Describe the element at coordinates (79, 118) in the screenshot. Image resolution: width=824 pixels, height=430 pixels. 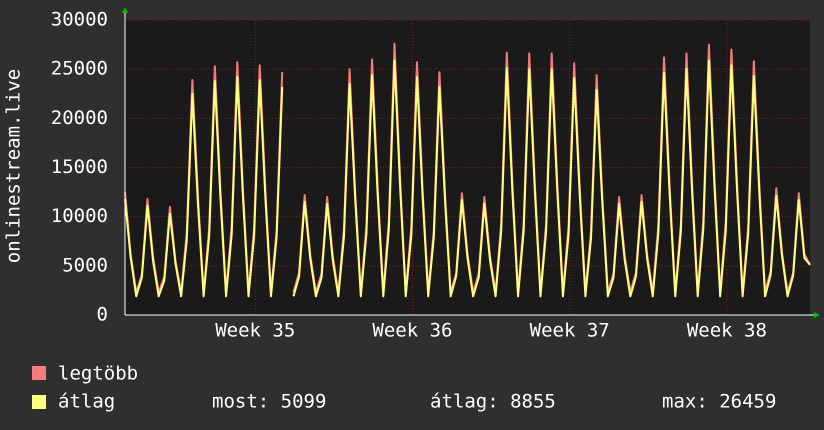
I see `y-tick-label: 20000` at that location.